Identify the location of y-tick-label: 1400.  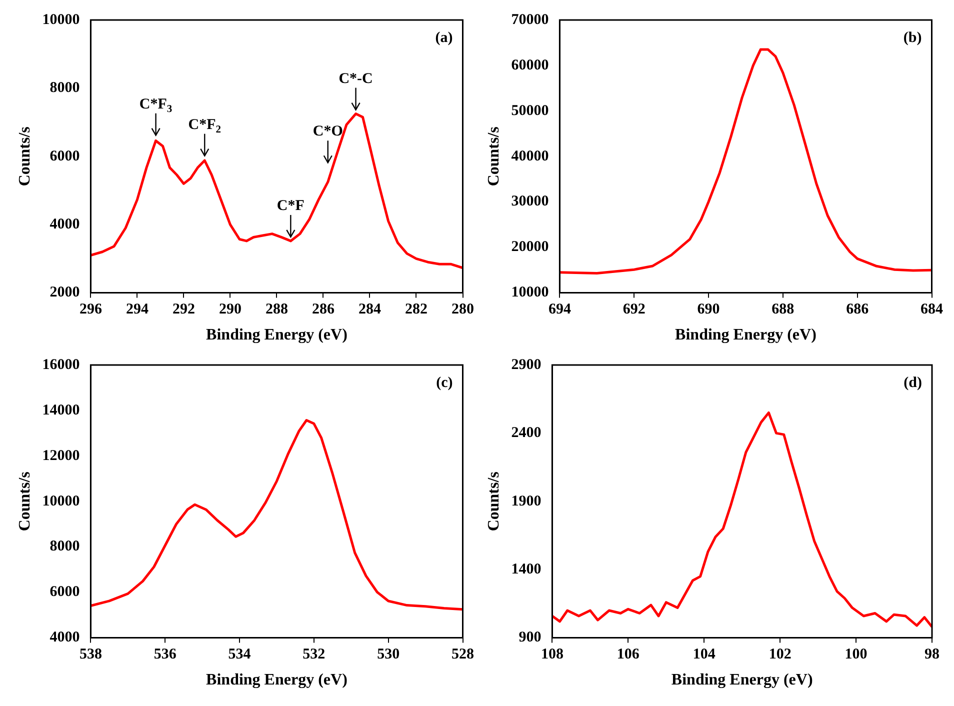
(526, 569).